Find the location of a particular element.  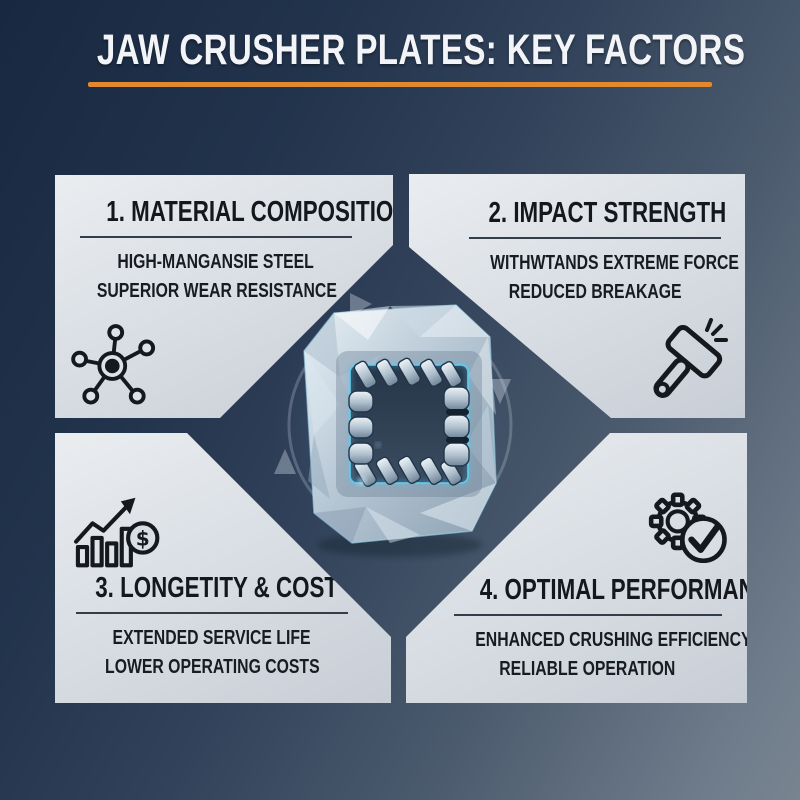

panel-2-underline is located at coordinates (595, 237).